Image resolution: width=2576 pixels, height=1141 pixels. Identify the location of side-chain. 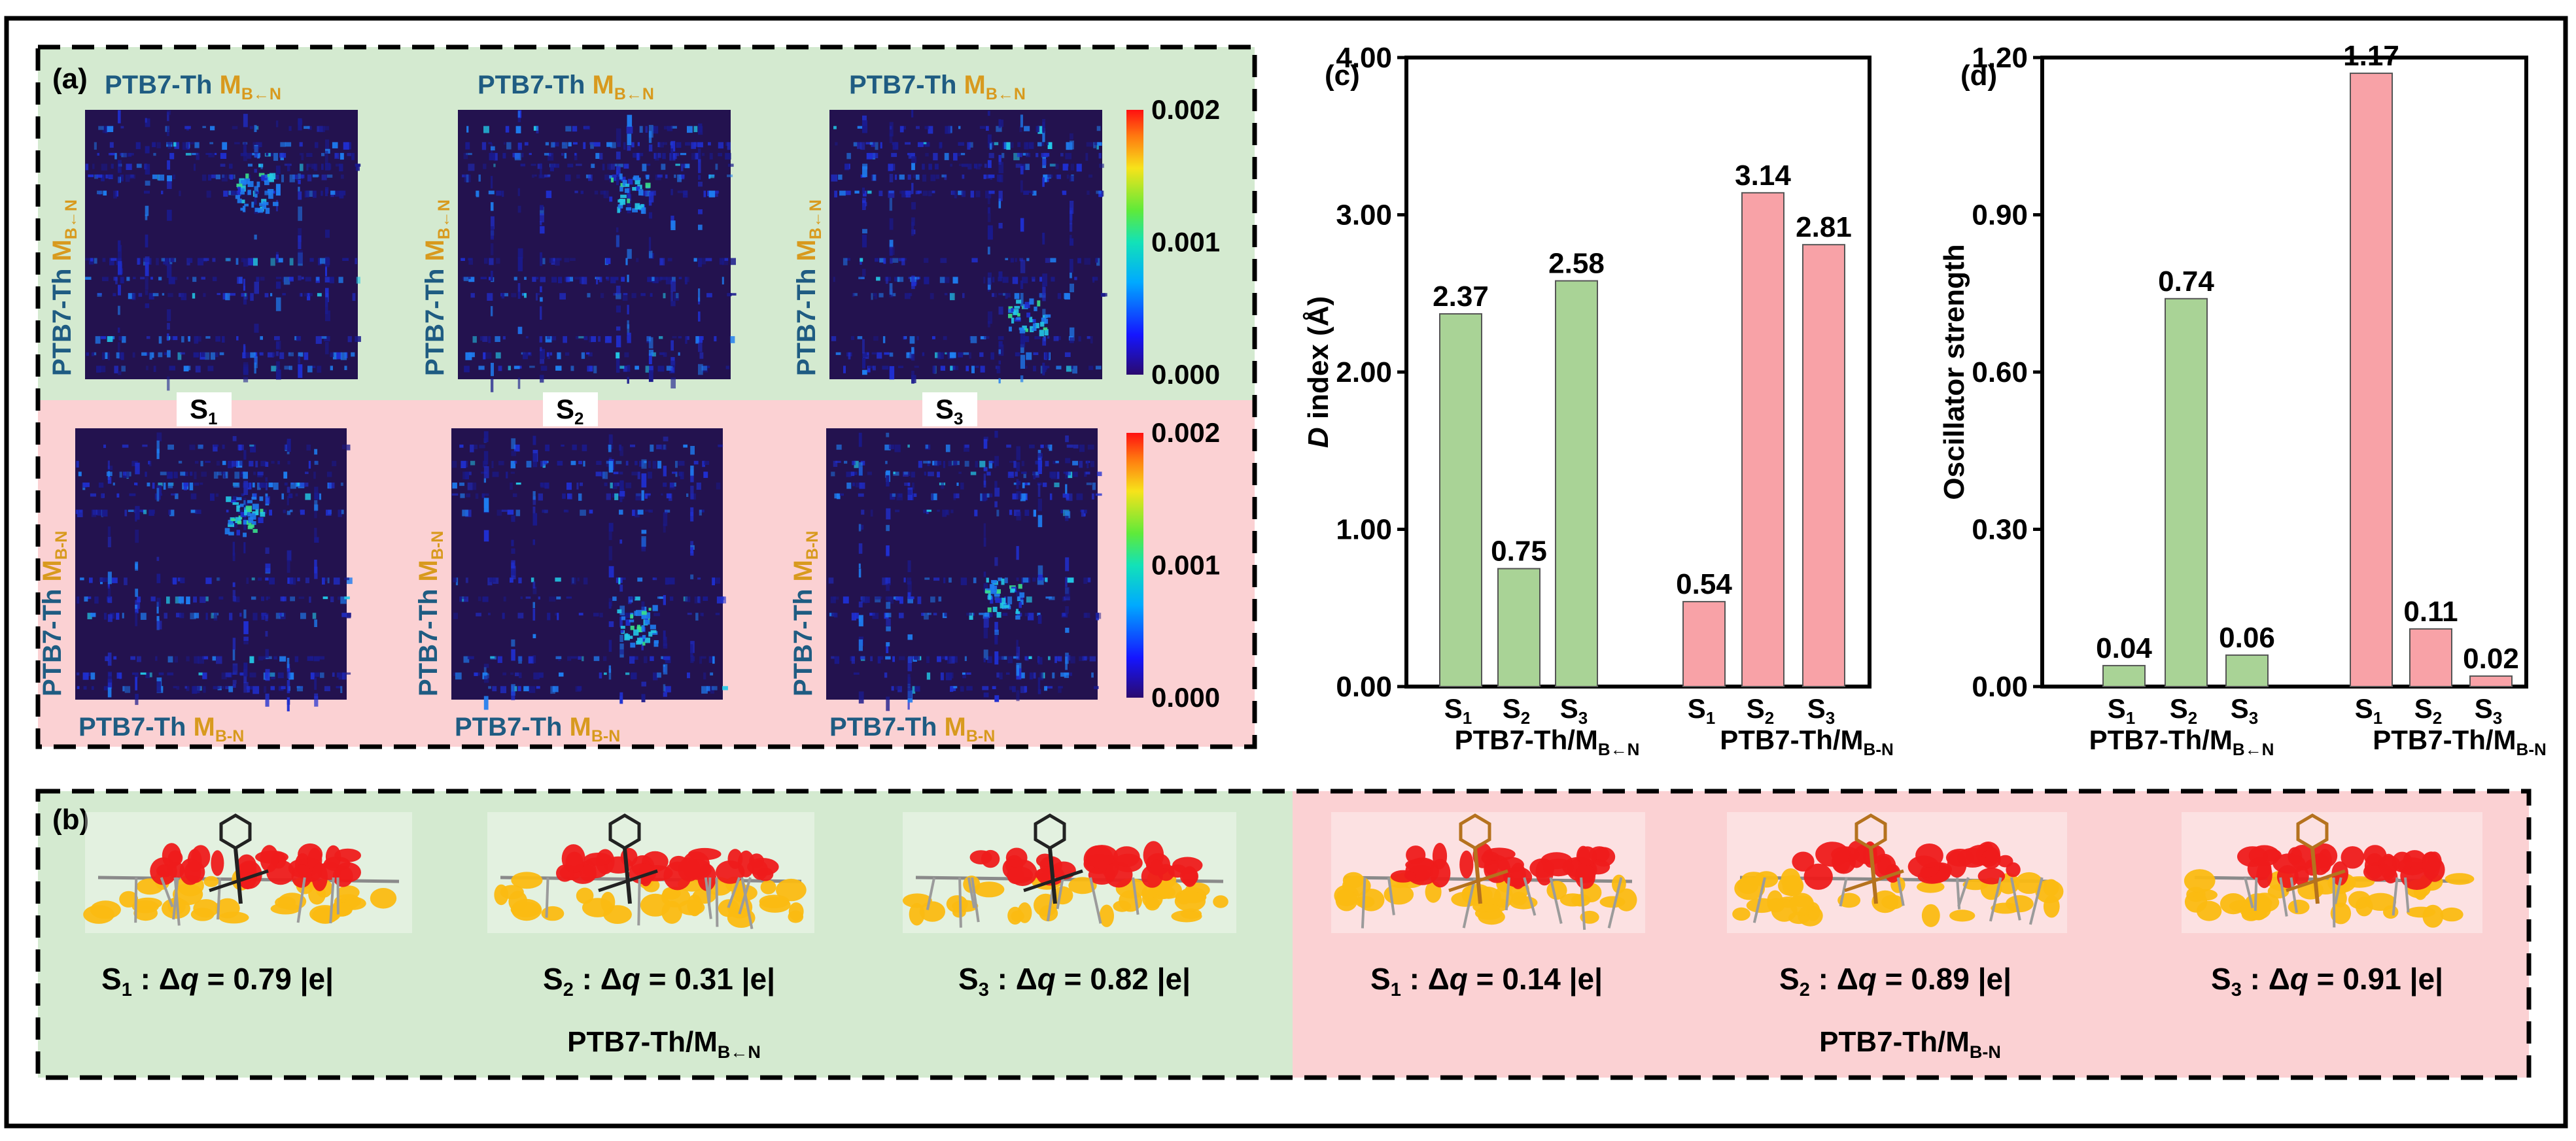
(2334, 902).